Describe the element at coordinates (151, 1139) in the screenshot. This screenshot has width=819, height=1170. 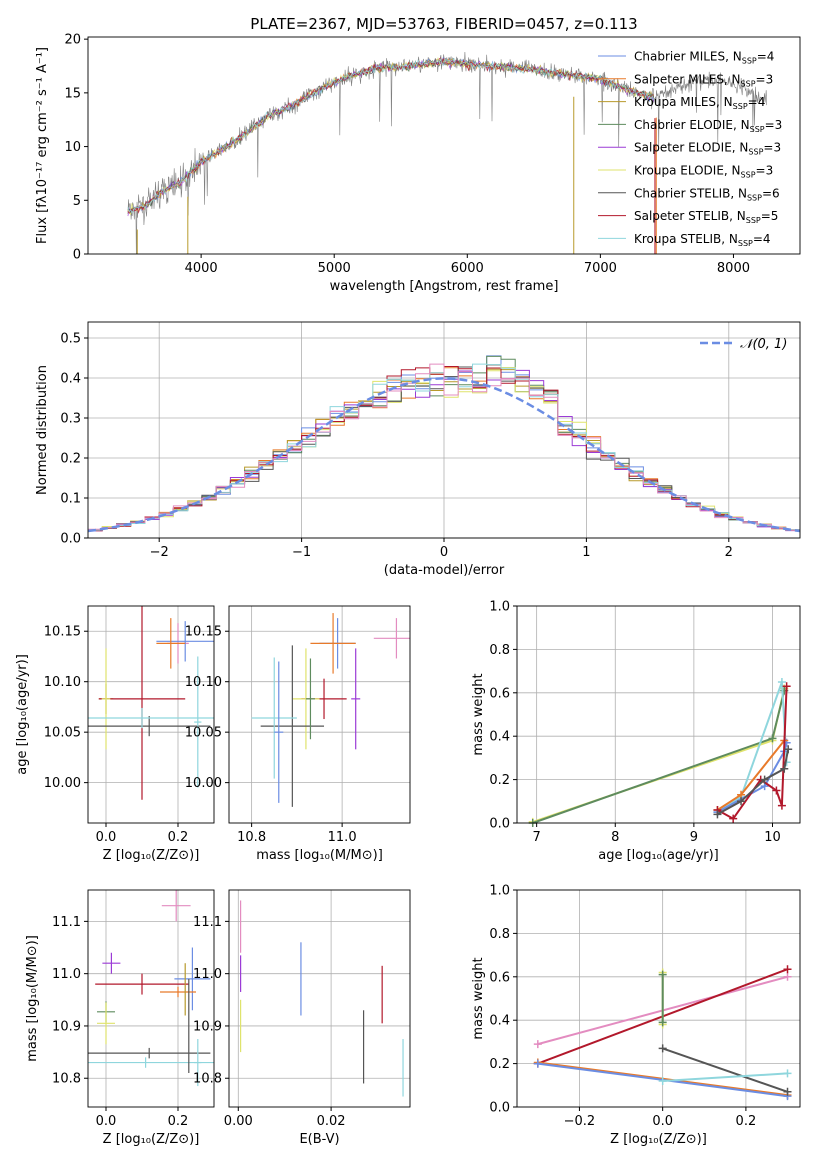
I see `xlabel-5: Z [log₁₀(Z/Z⊙)]` at that location.